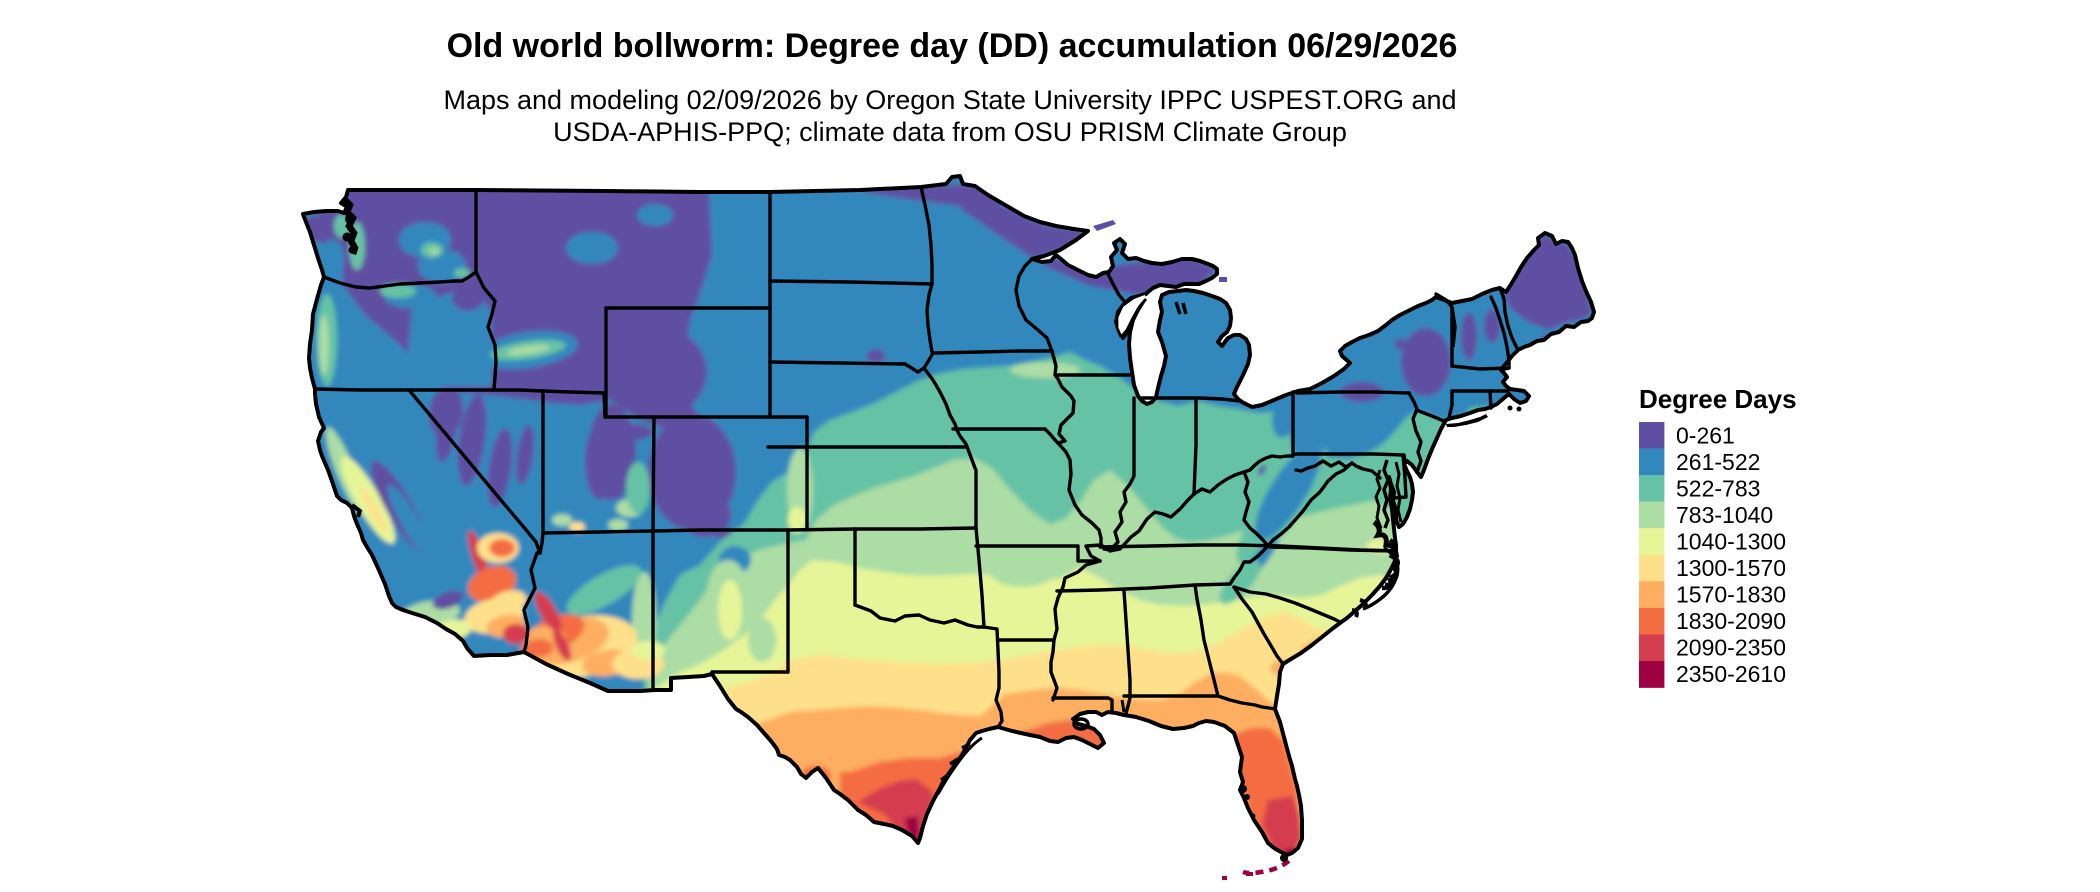  Describe the element at coordinates (1731, 674) in the screenshot. I see `svg-text: 2350-2610` at that location.